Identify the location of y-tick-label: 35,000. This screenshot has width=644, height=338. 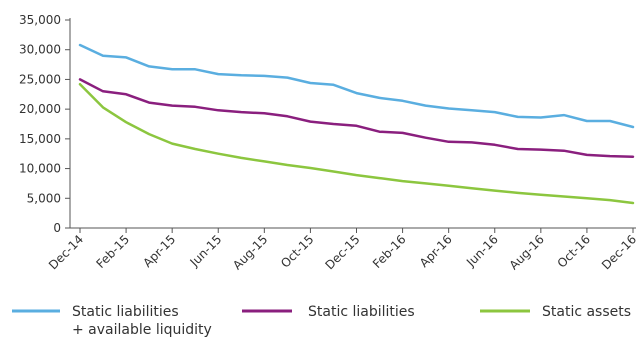
(40, 20).